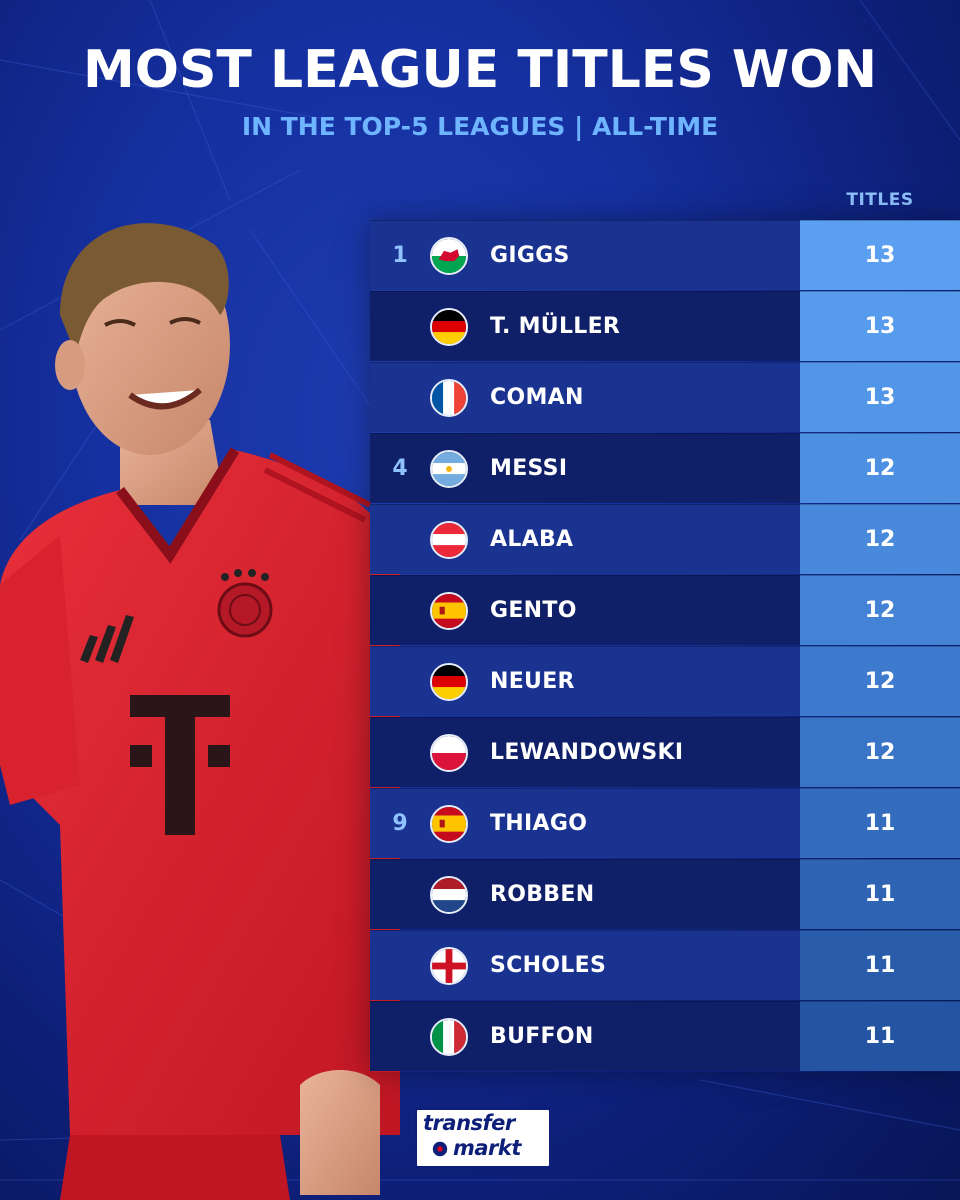  Describe the element at coordinates (530, 255) in the screenshot. I see `player-name: GIGGS` at that location.